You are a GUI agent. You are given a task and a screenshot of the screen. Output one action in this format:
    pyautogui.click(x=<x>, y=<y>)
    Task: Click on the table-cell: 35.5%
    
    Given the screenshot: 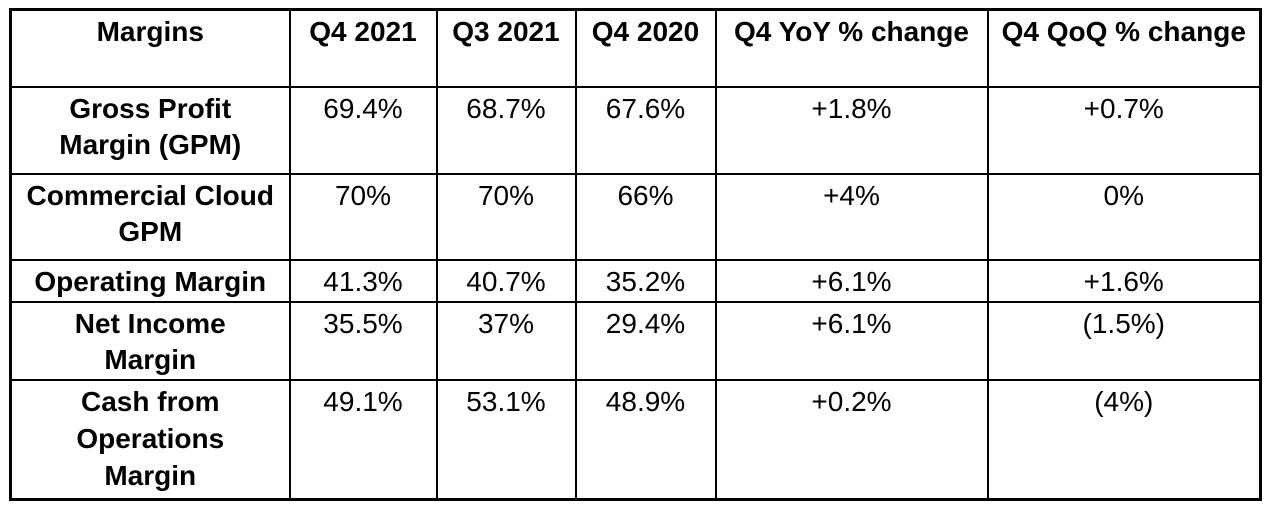 What is the action you would take?
    pyautogui.click(x=363, y=341)
    